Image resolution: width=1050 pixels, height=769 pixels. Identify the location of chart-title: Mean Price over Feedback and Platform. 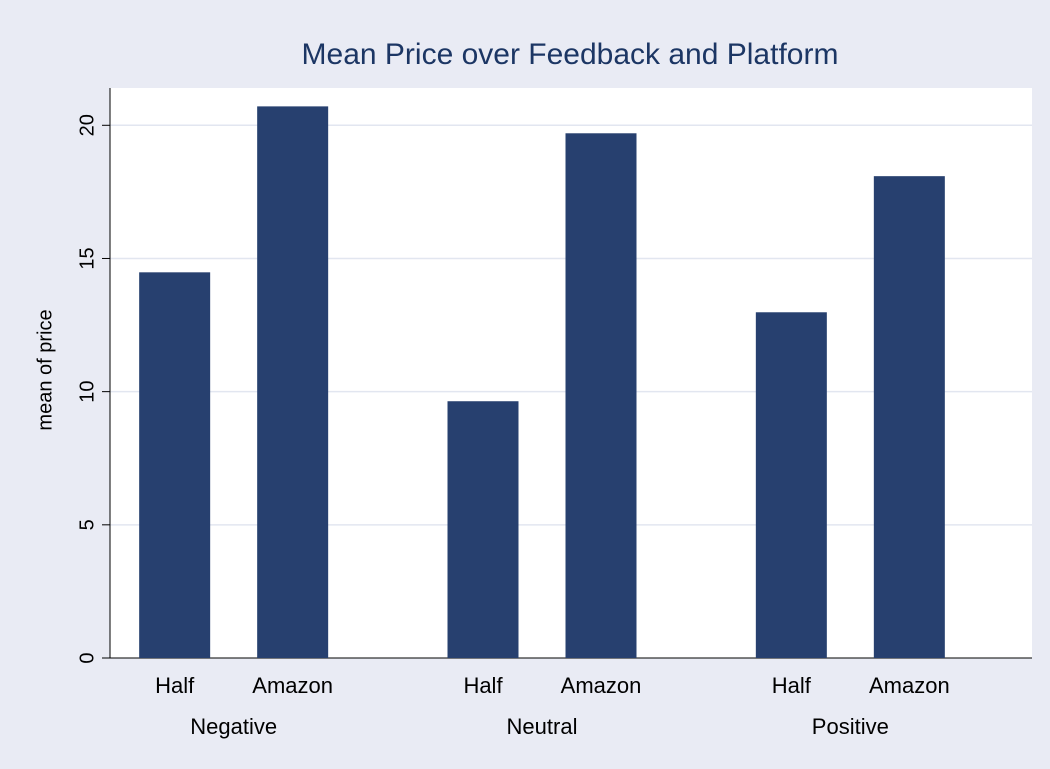
(570, 54).